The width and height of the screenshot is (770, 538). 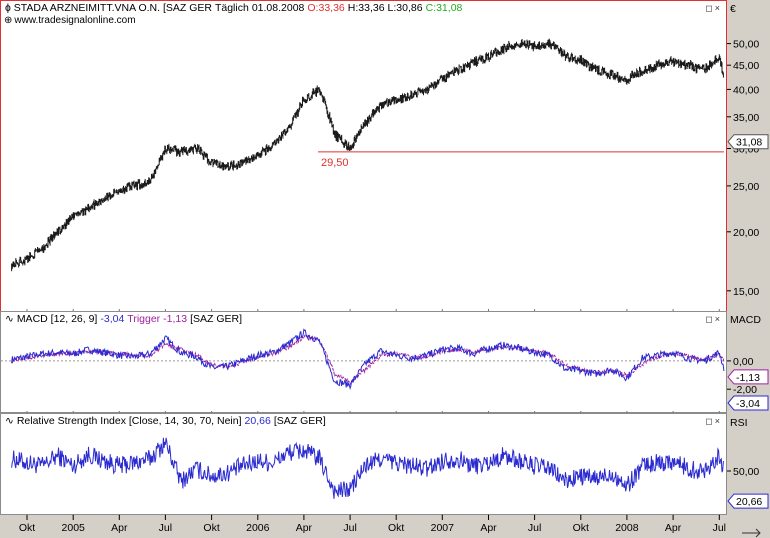 I want to click on date-label: 01.08.2008, so click(x=278, y=8).